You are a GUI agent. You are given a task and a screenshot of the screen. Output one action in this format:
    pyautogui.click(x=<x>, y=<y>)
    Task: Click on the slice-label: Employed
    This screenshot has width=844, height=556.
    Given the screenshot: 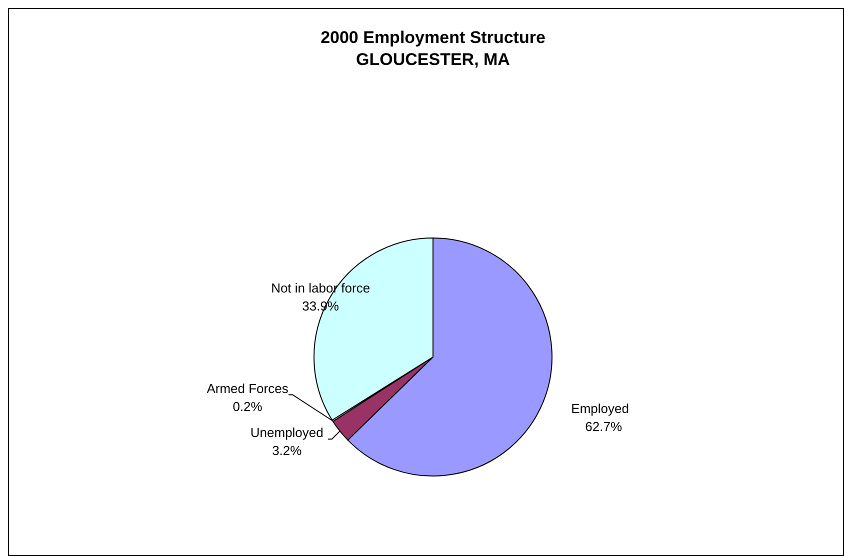 What is the action you would take?
    pyautogui.click(x=600, y=408)
    